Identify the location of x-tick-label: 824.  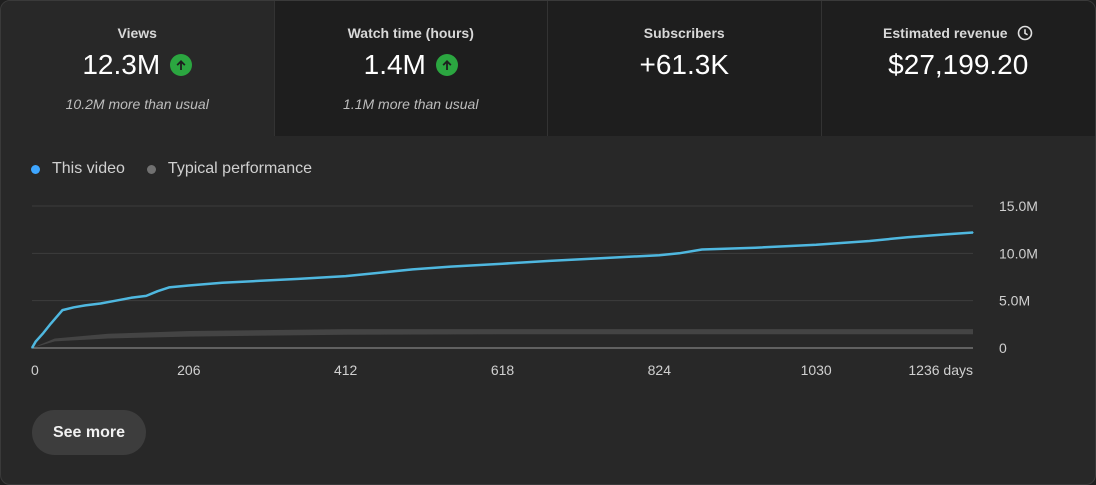
(660, 370).